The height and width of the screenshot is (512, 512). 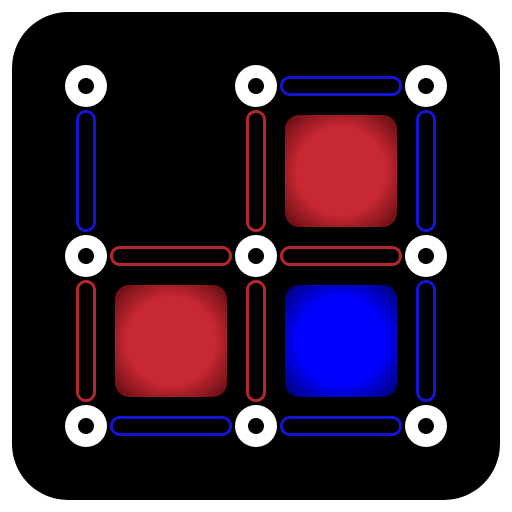 I want to click on edge-v-r0-c1-red, so click(x=256, y=171).